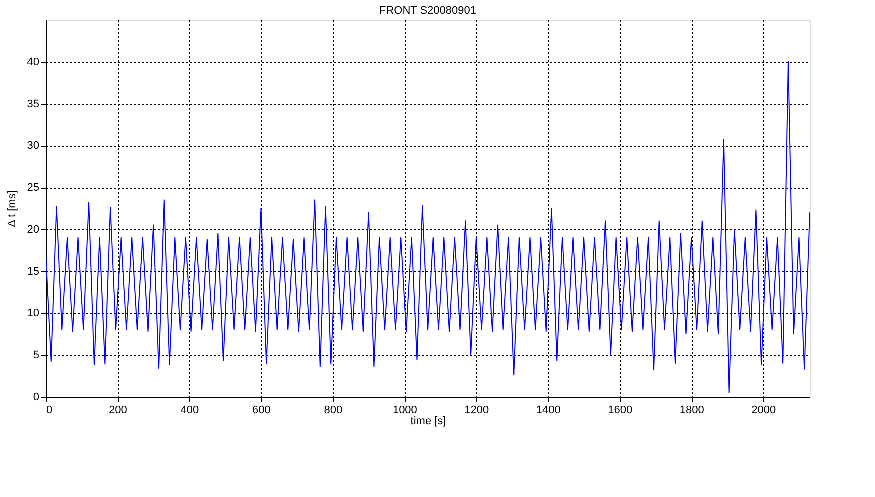 The image size is (875, 497). What do you see at coordinates (12, 209) in the screenshot?
I see `y-axis-title: Δ t [ms]` at bounding box center [12, 209].